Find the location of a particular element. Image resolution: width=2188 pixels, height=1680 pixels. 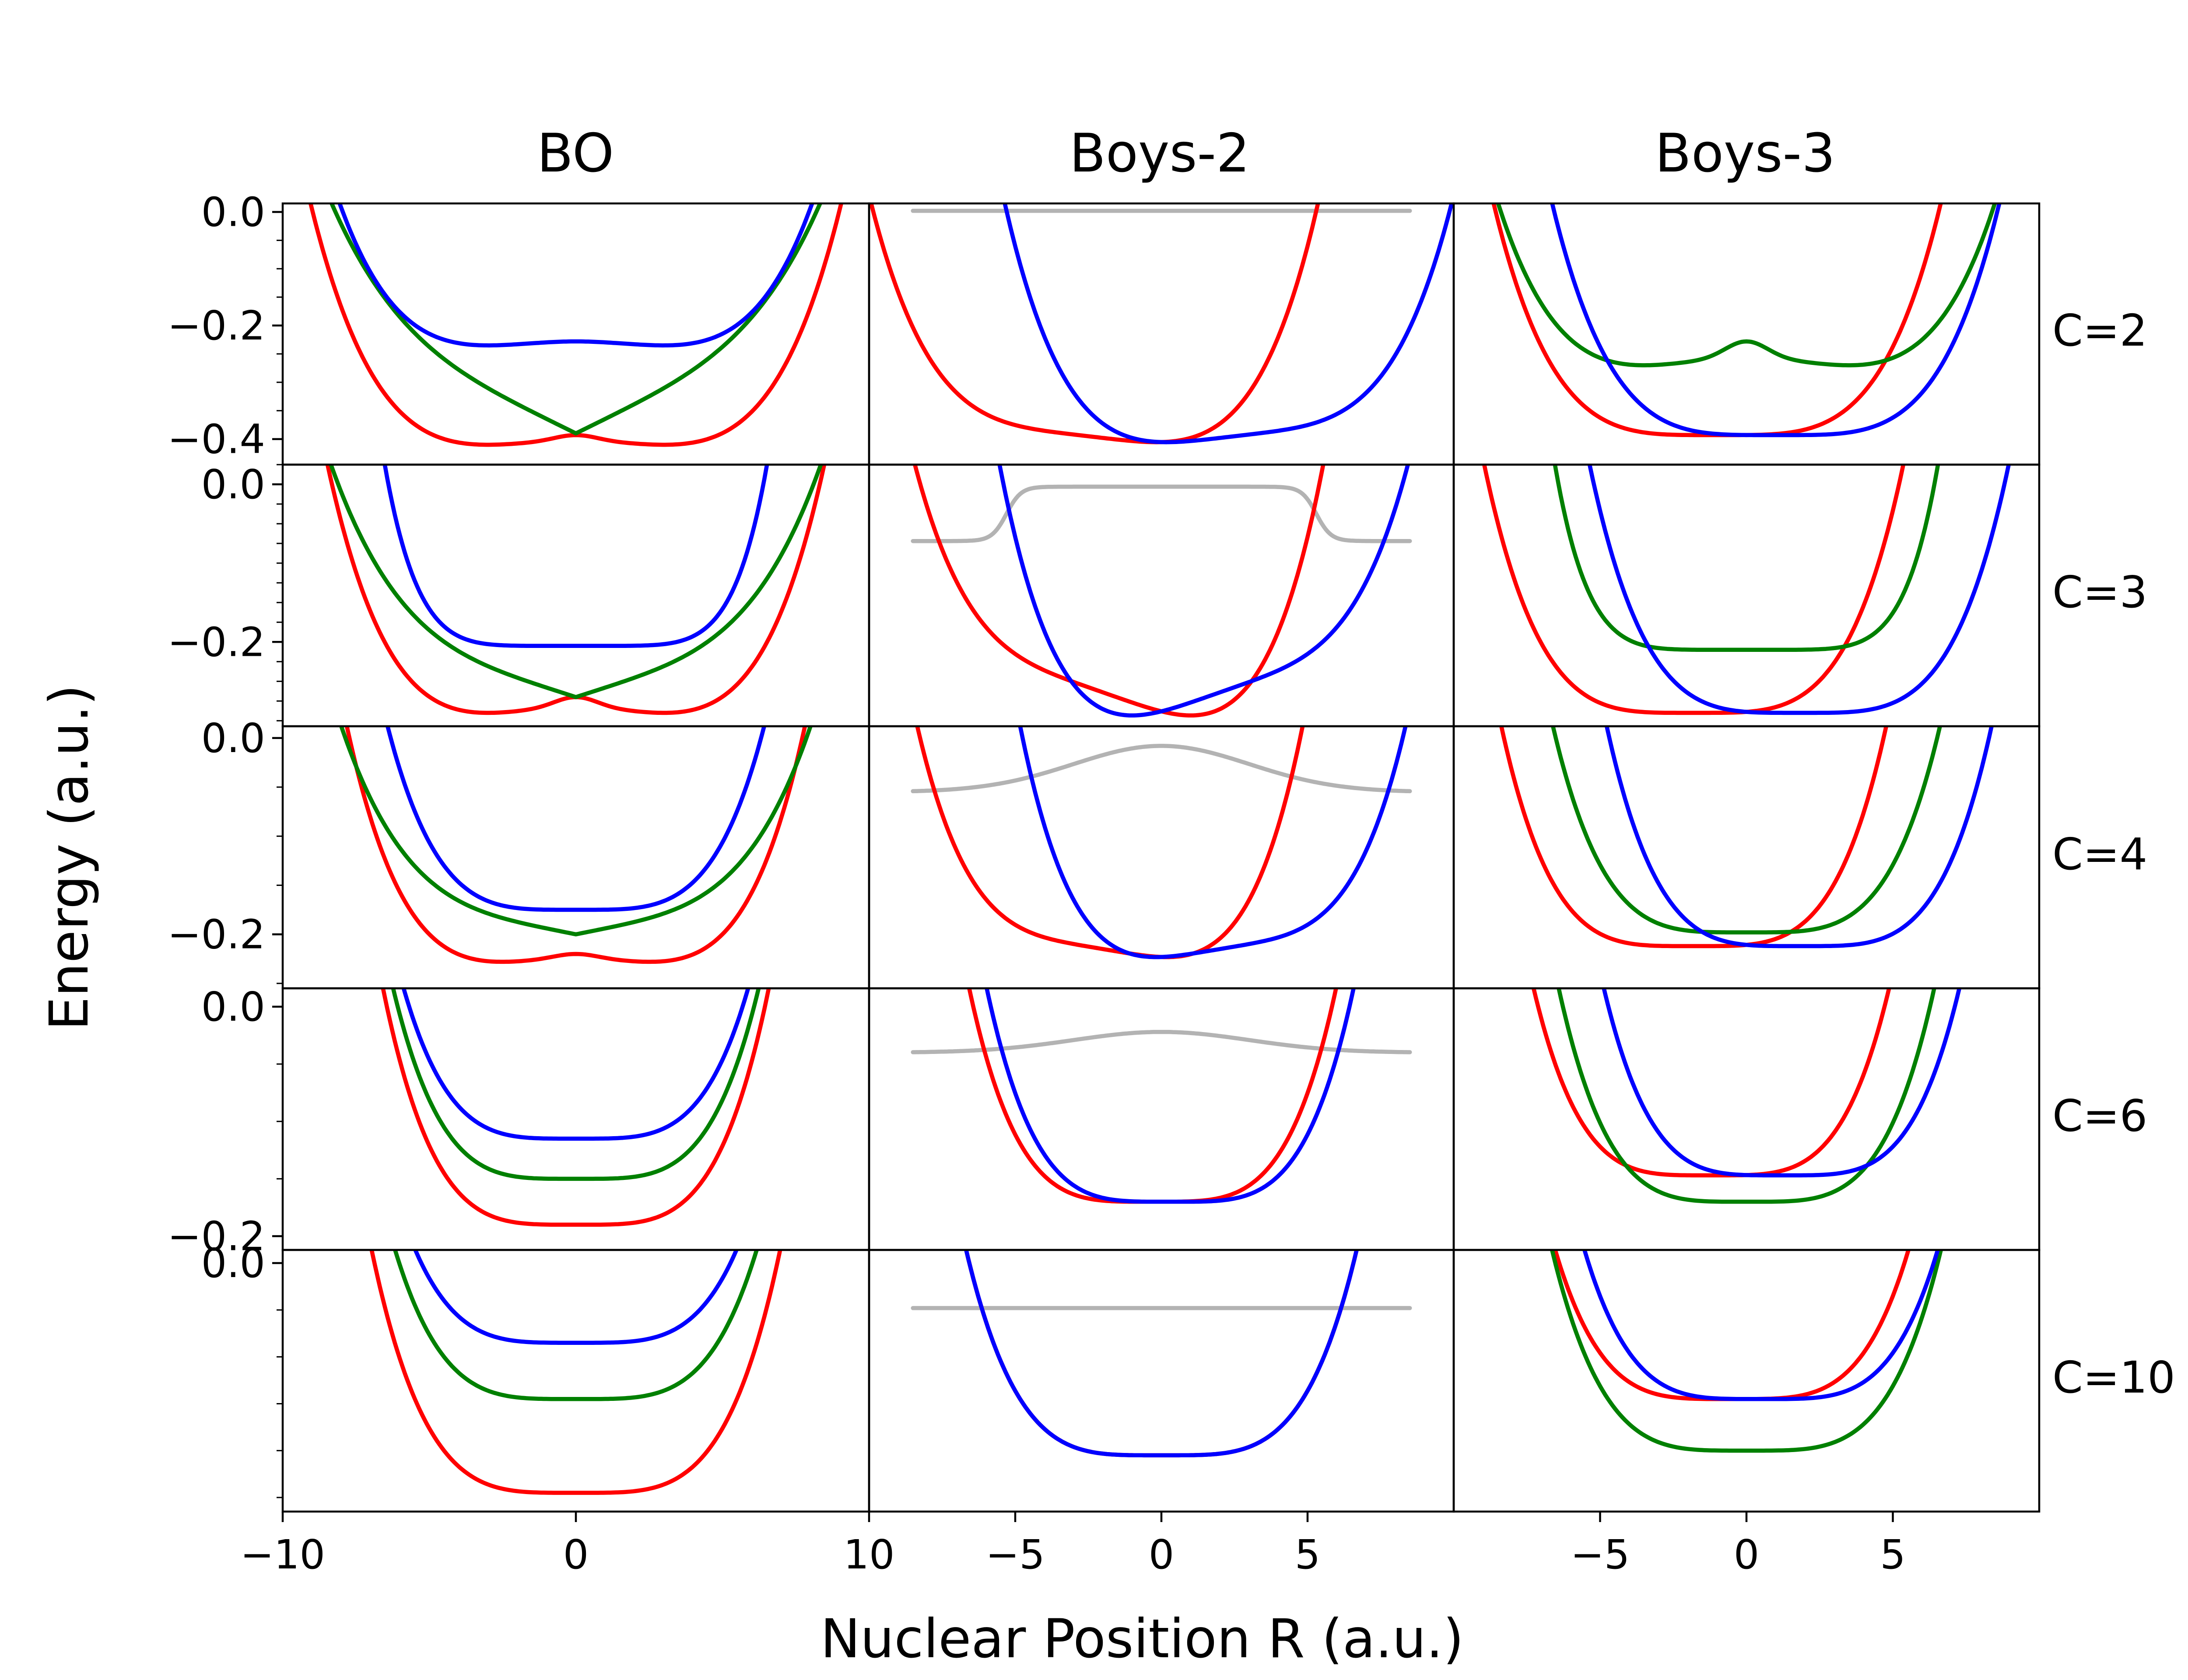

x-tick-label: 10 is located at coordinates (868, 1554).